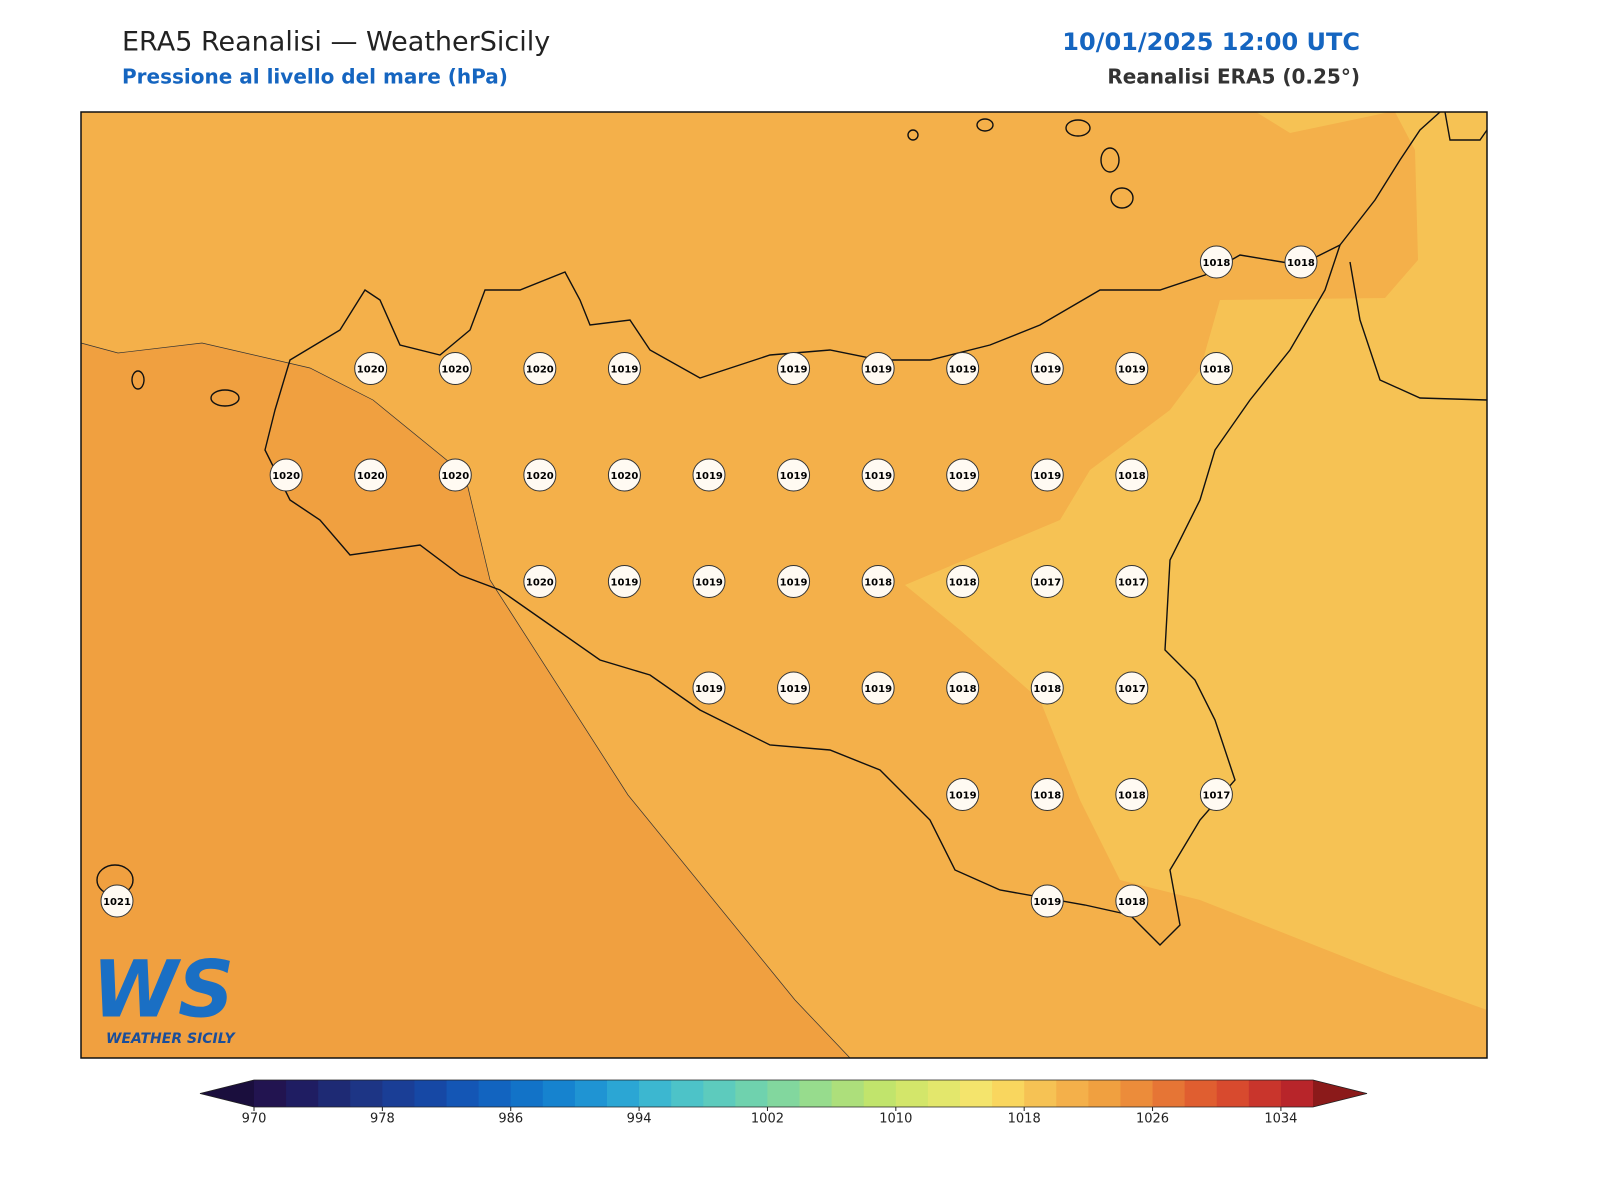  What do you see at coordinates (1024, 1119) in the screenshot?
I see `colorbar-tick-label: 1018` at bounding box center [1024, 1119].